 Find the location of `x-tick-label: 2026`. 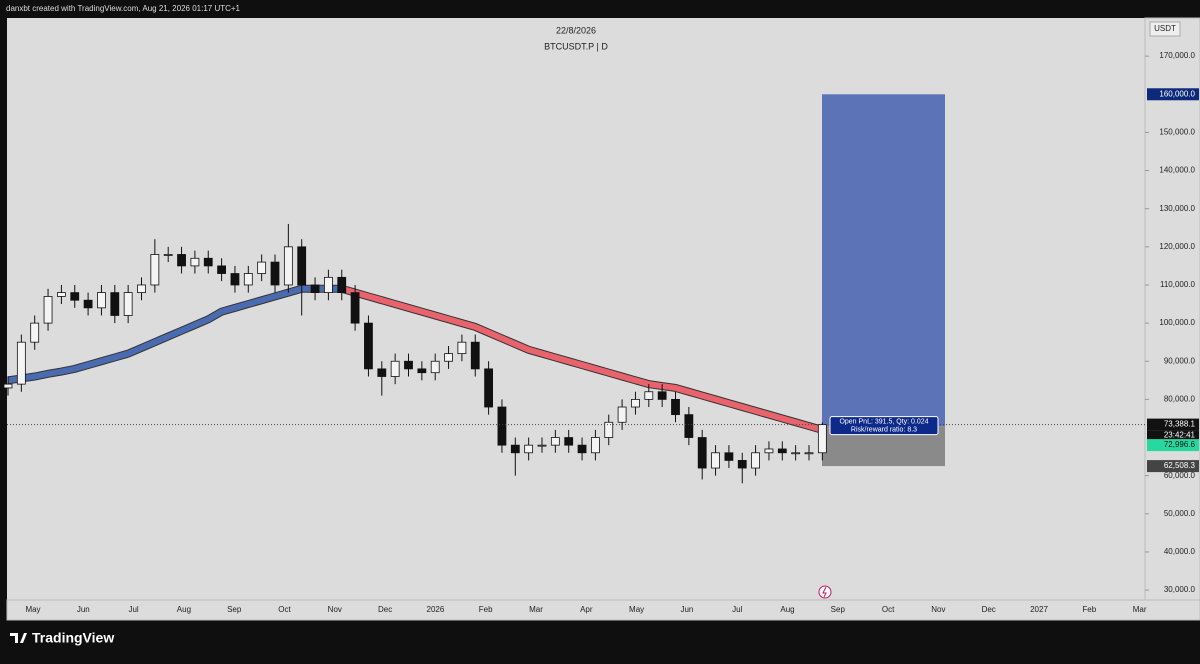

x-tick-label: 2026 is located at coordinates (436, 609).